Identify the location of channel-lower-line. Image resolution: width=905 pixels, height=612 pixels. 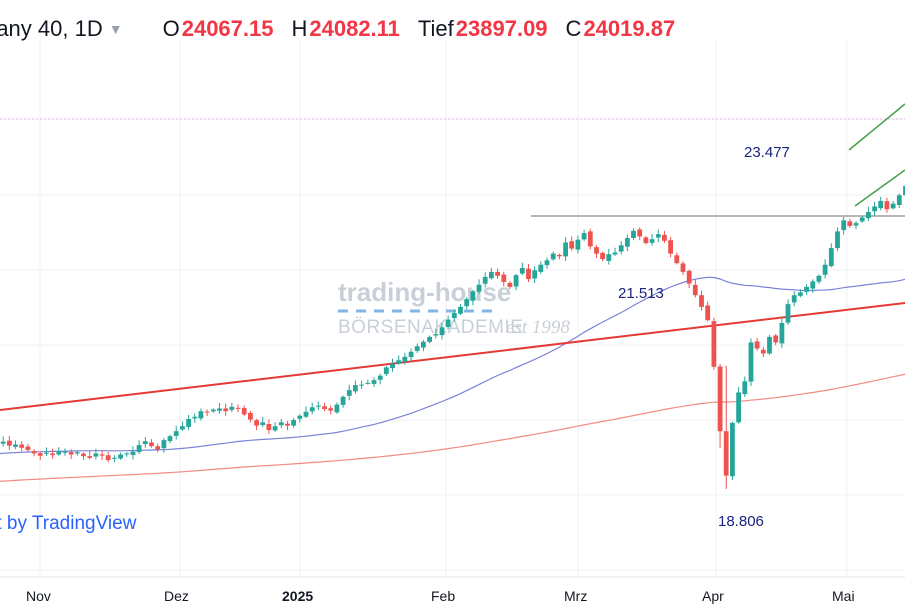
(879, 188).